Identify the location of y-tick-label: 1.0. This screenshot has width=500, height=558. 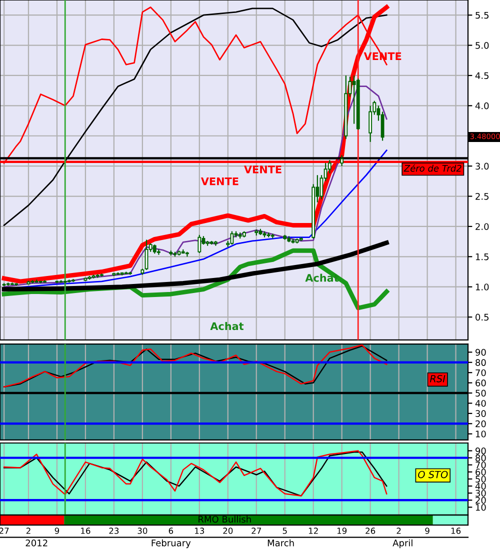
(482, 287).